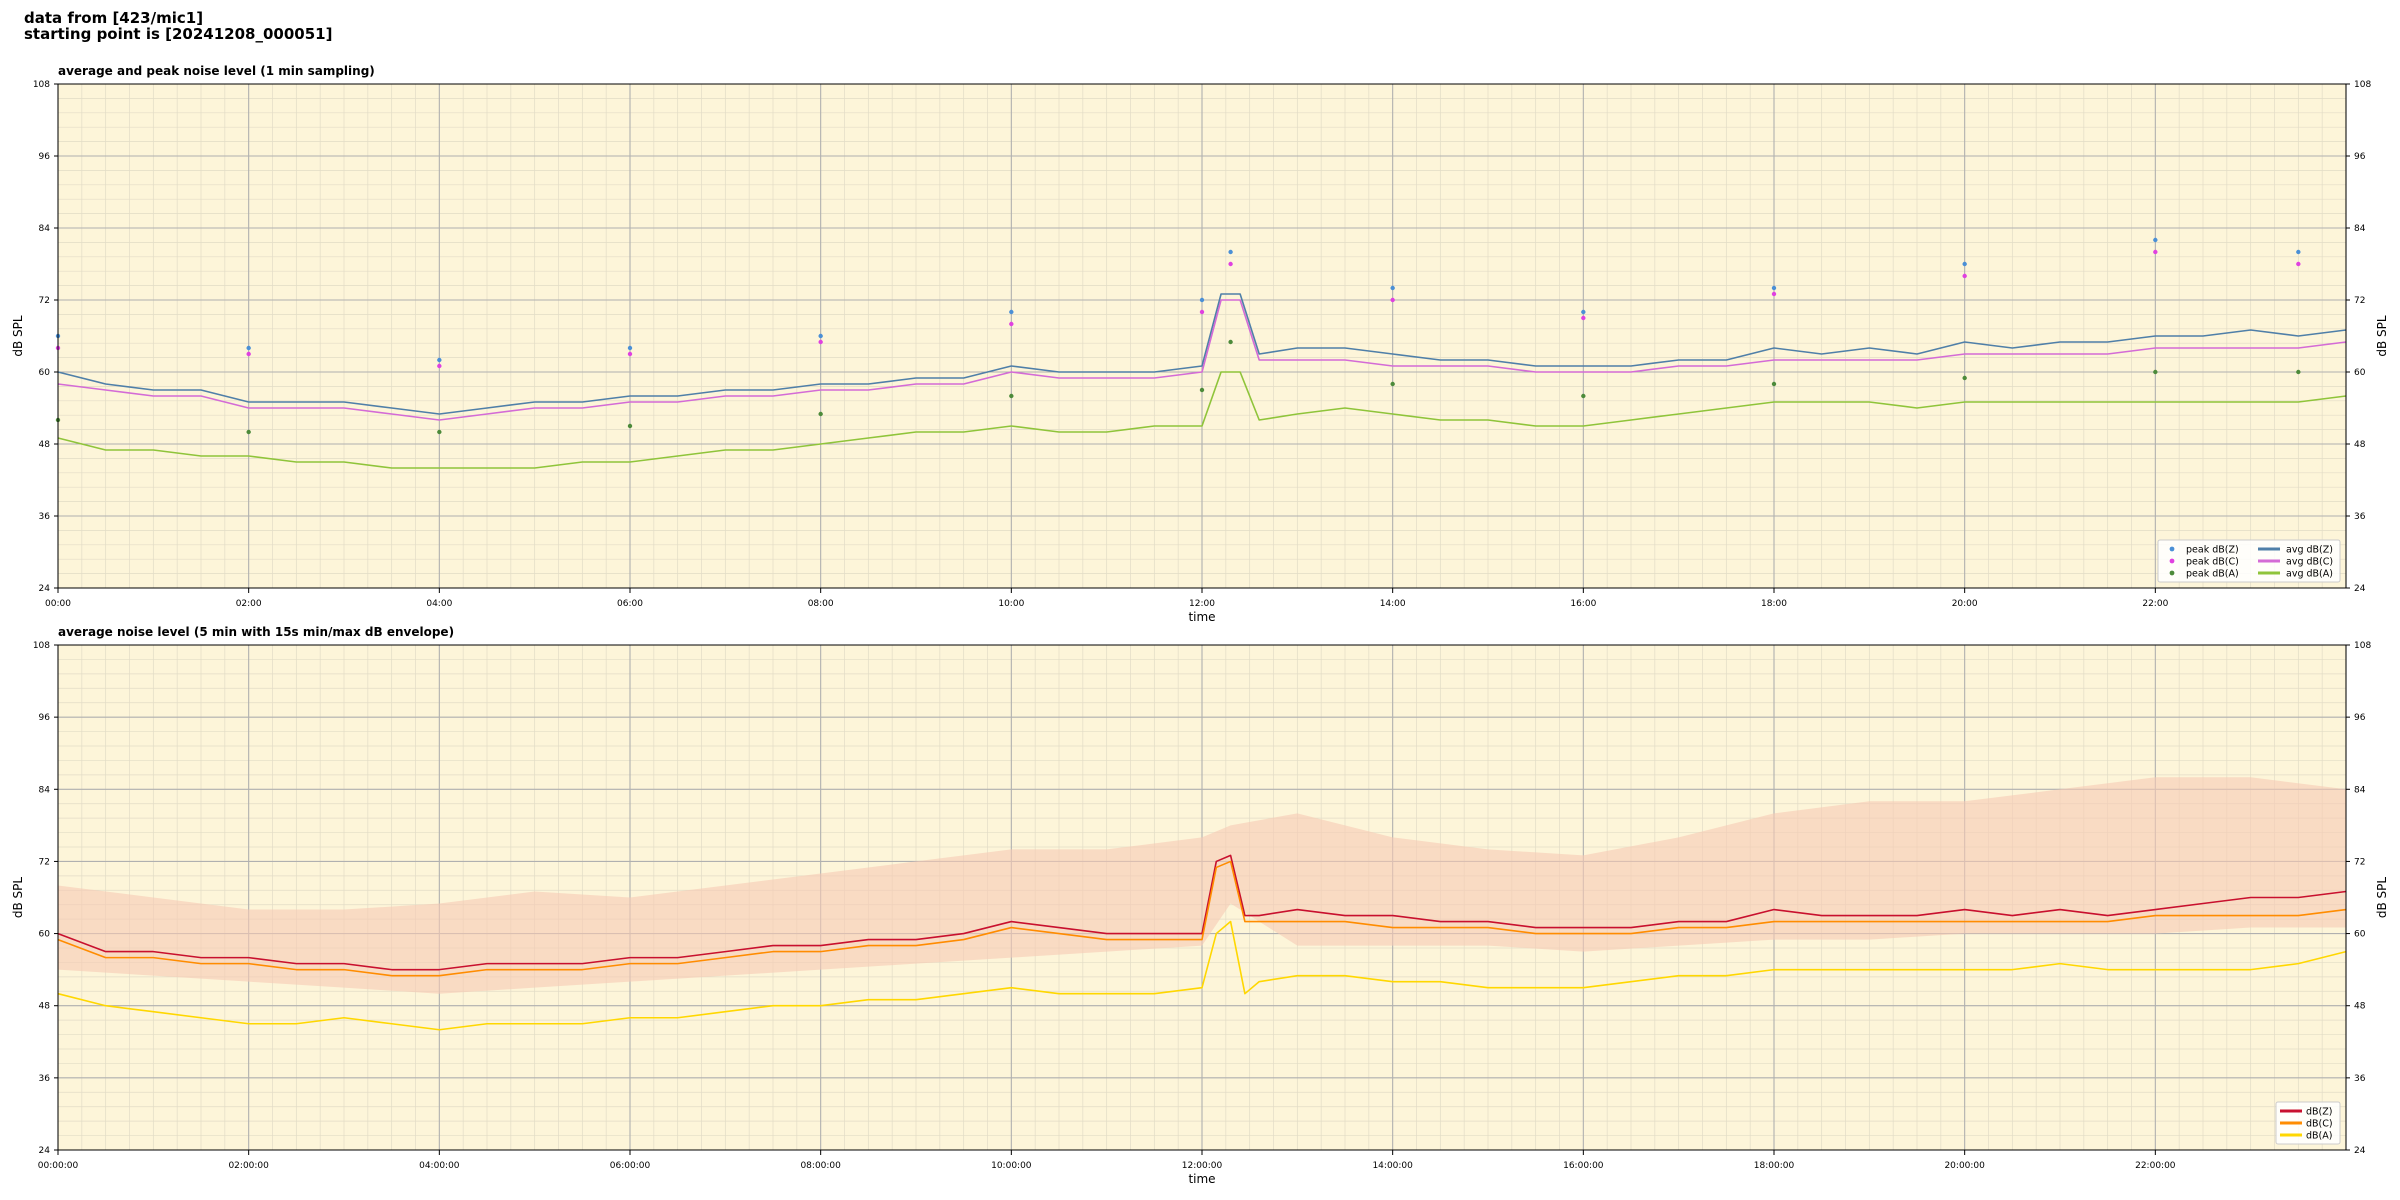 This screenshot has height=1200, width=2400. I want to click on x-tick-label: 14:00:00, so click(1392, 1166).